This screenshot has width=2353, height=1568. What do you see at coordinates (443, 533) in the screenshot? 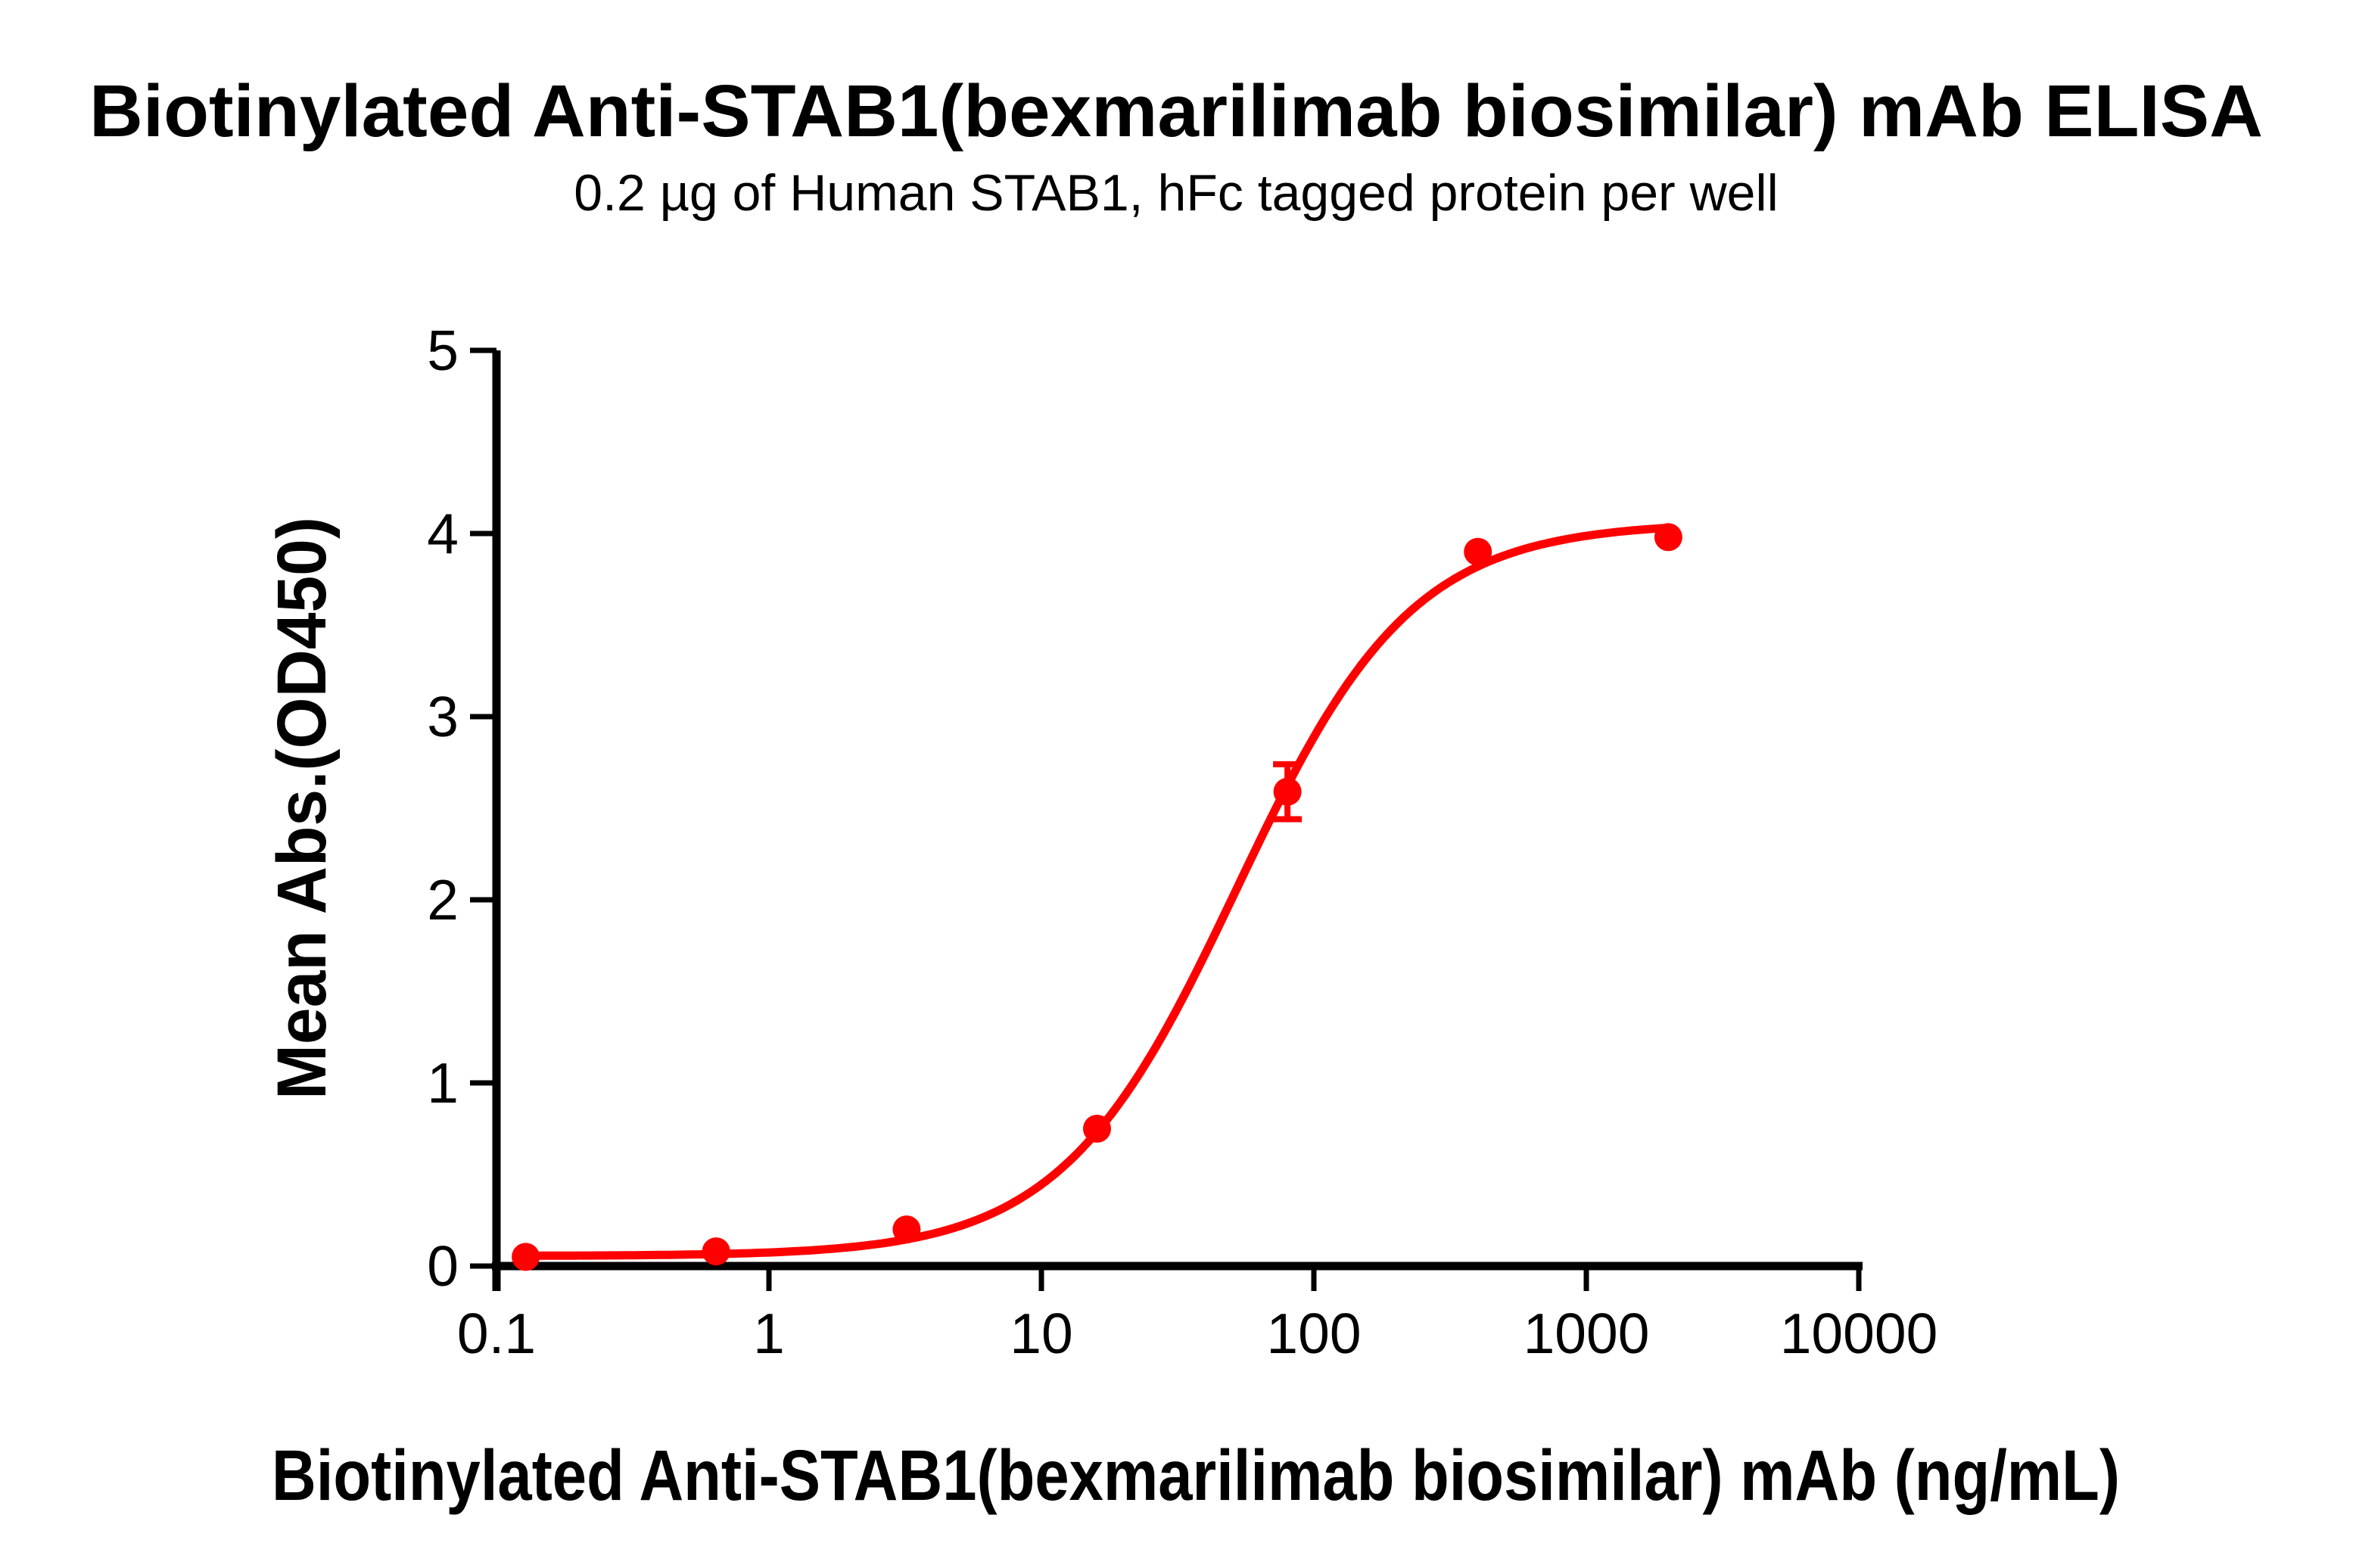
I see `y-tick-label: 4` at bounding box center [443, 533].